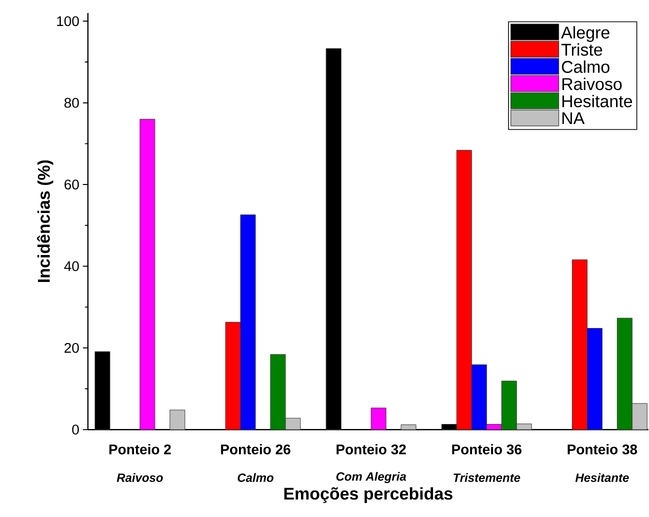 The width and height of the screenshot is (649, 517). Describe the element at coordinates (581, 50) in the screenshot. I see `legend-label: Triste` at that location.